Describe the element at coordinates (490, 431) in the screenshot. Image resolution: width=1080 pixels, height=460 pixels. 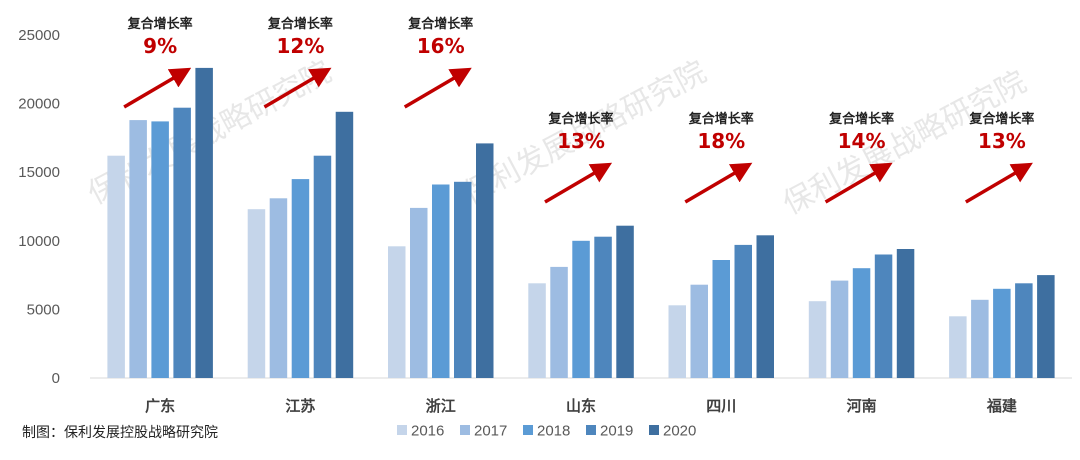
I see `legend-label: 2017` at that location.